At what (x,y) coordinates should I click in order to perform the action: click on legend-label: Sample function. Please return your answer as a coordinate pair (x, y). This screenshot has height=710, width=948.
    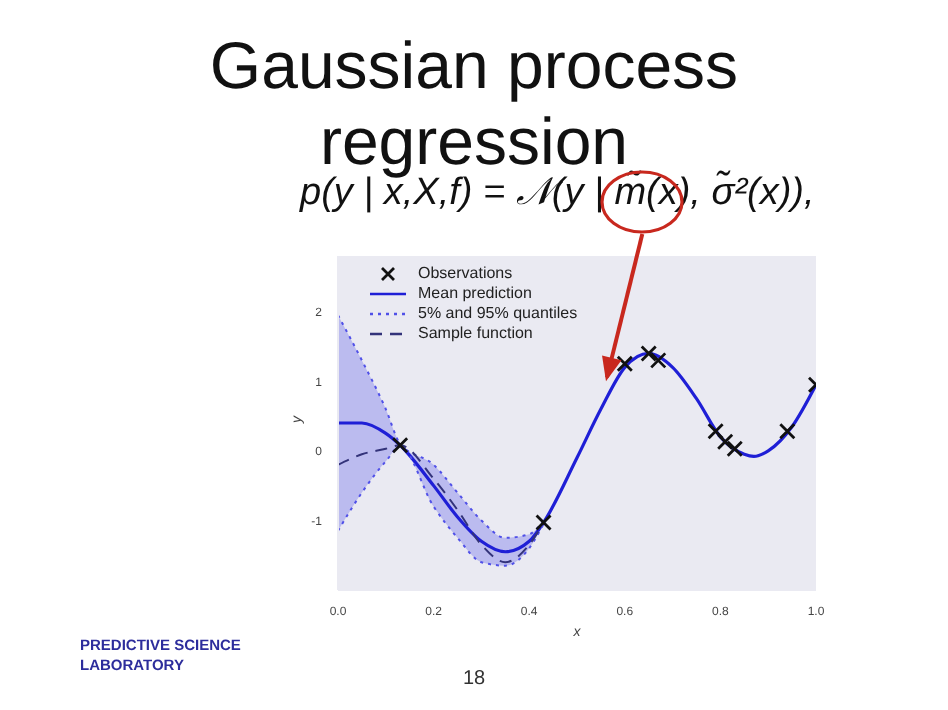
    Looking at the image, I should click on (475, 334).